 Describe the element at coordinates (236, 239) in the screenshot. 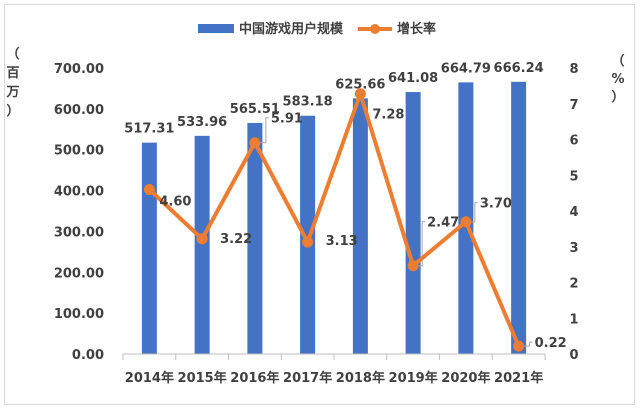

I see `line-data-label: 3.22` at that location.